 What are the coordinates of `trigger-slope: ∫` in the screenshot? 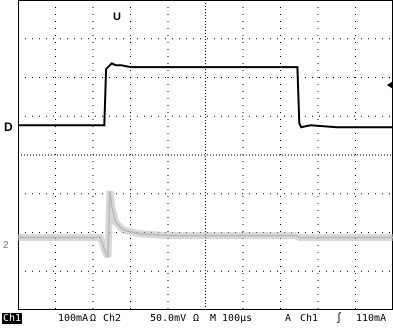 It's located at (339, 318).